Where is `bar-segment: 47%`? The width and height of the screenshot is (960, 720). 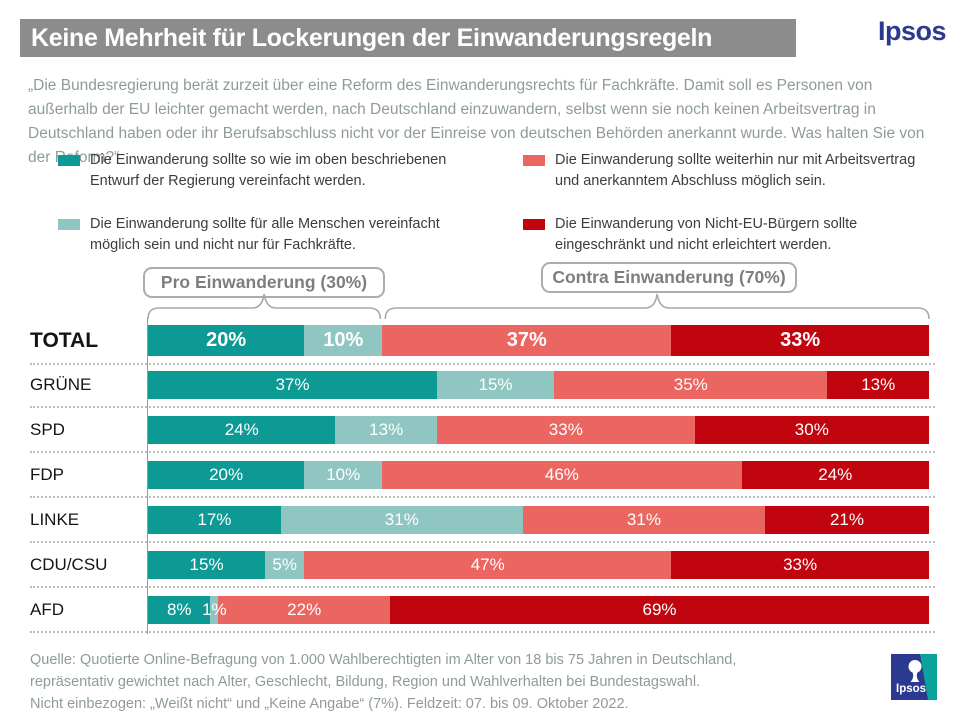 bar-segment: 47% is located at coordinates (488, 565).